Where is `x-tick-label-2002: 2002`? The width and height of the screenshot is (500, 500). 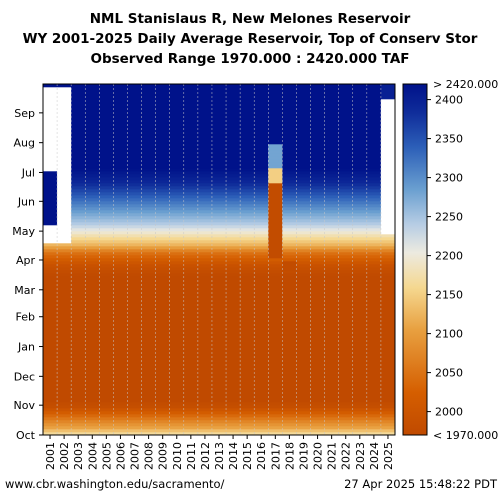 x-tick-label-2002: 2002 is located at coordinates (64, 456).